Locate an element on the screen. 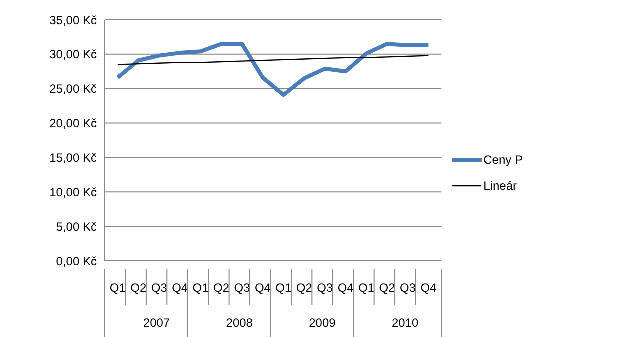 The width and height of the screenshot is (618, 337). text: 2009 is located at coordinates (322, 323).